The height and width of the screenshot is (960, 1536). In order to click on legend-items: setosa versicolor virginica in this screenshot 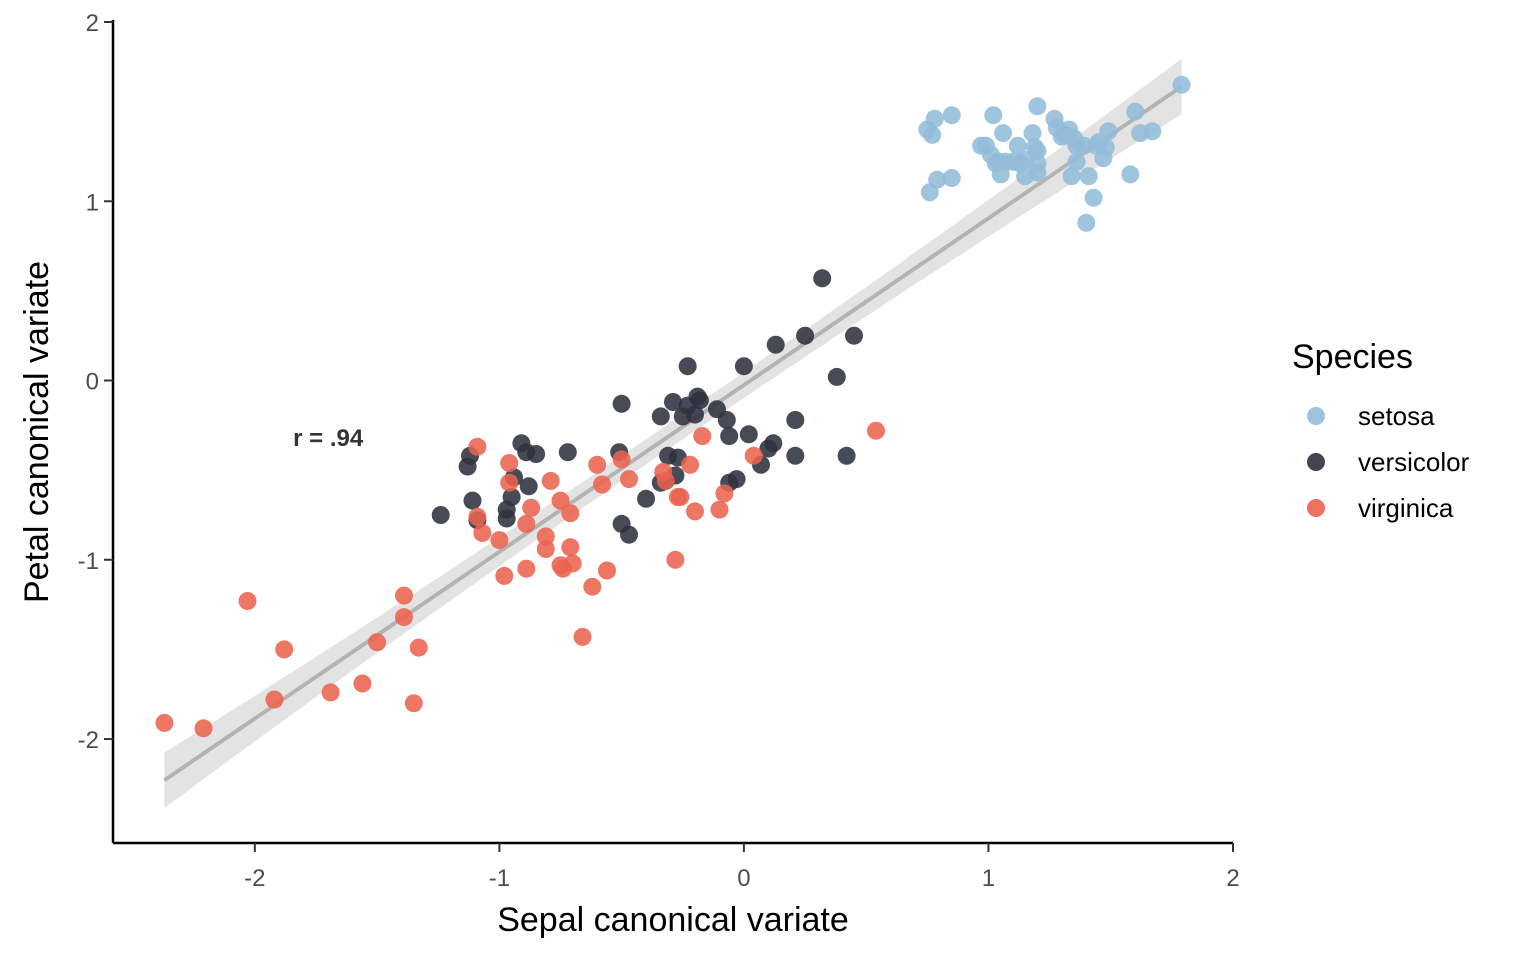, I will do `click(1388, 462)`.